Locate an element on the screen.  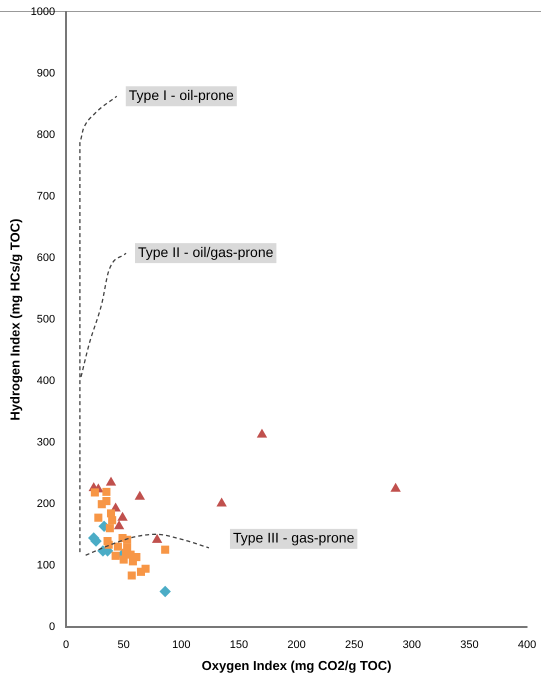
y-tick-label: 300 is located at coordinates (46, 442).